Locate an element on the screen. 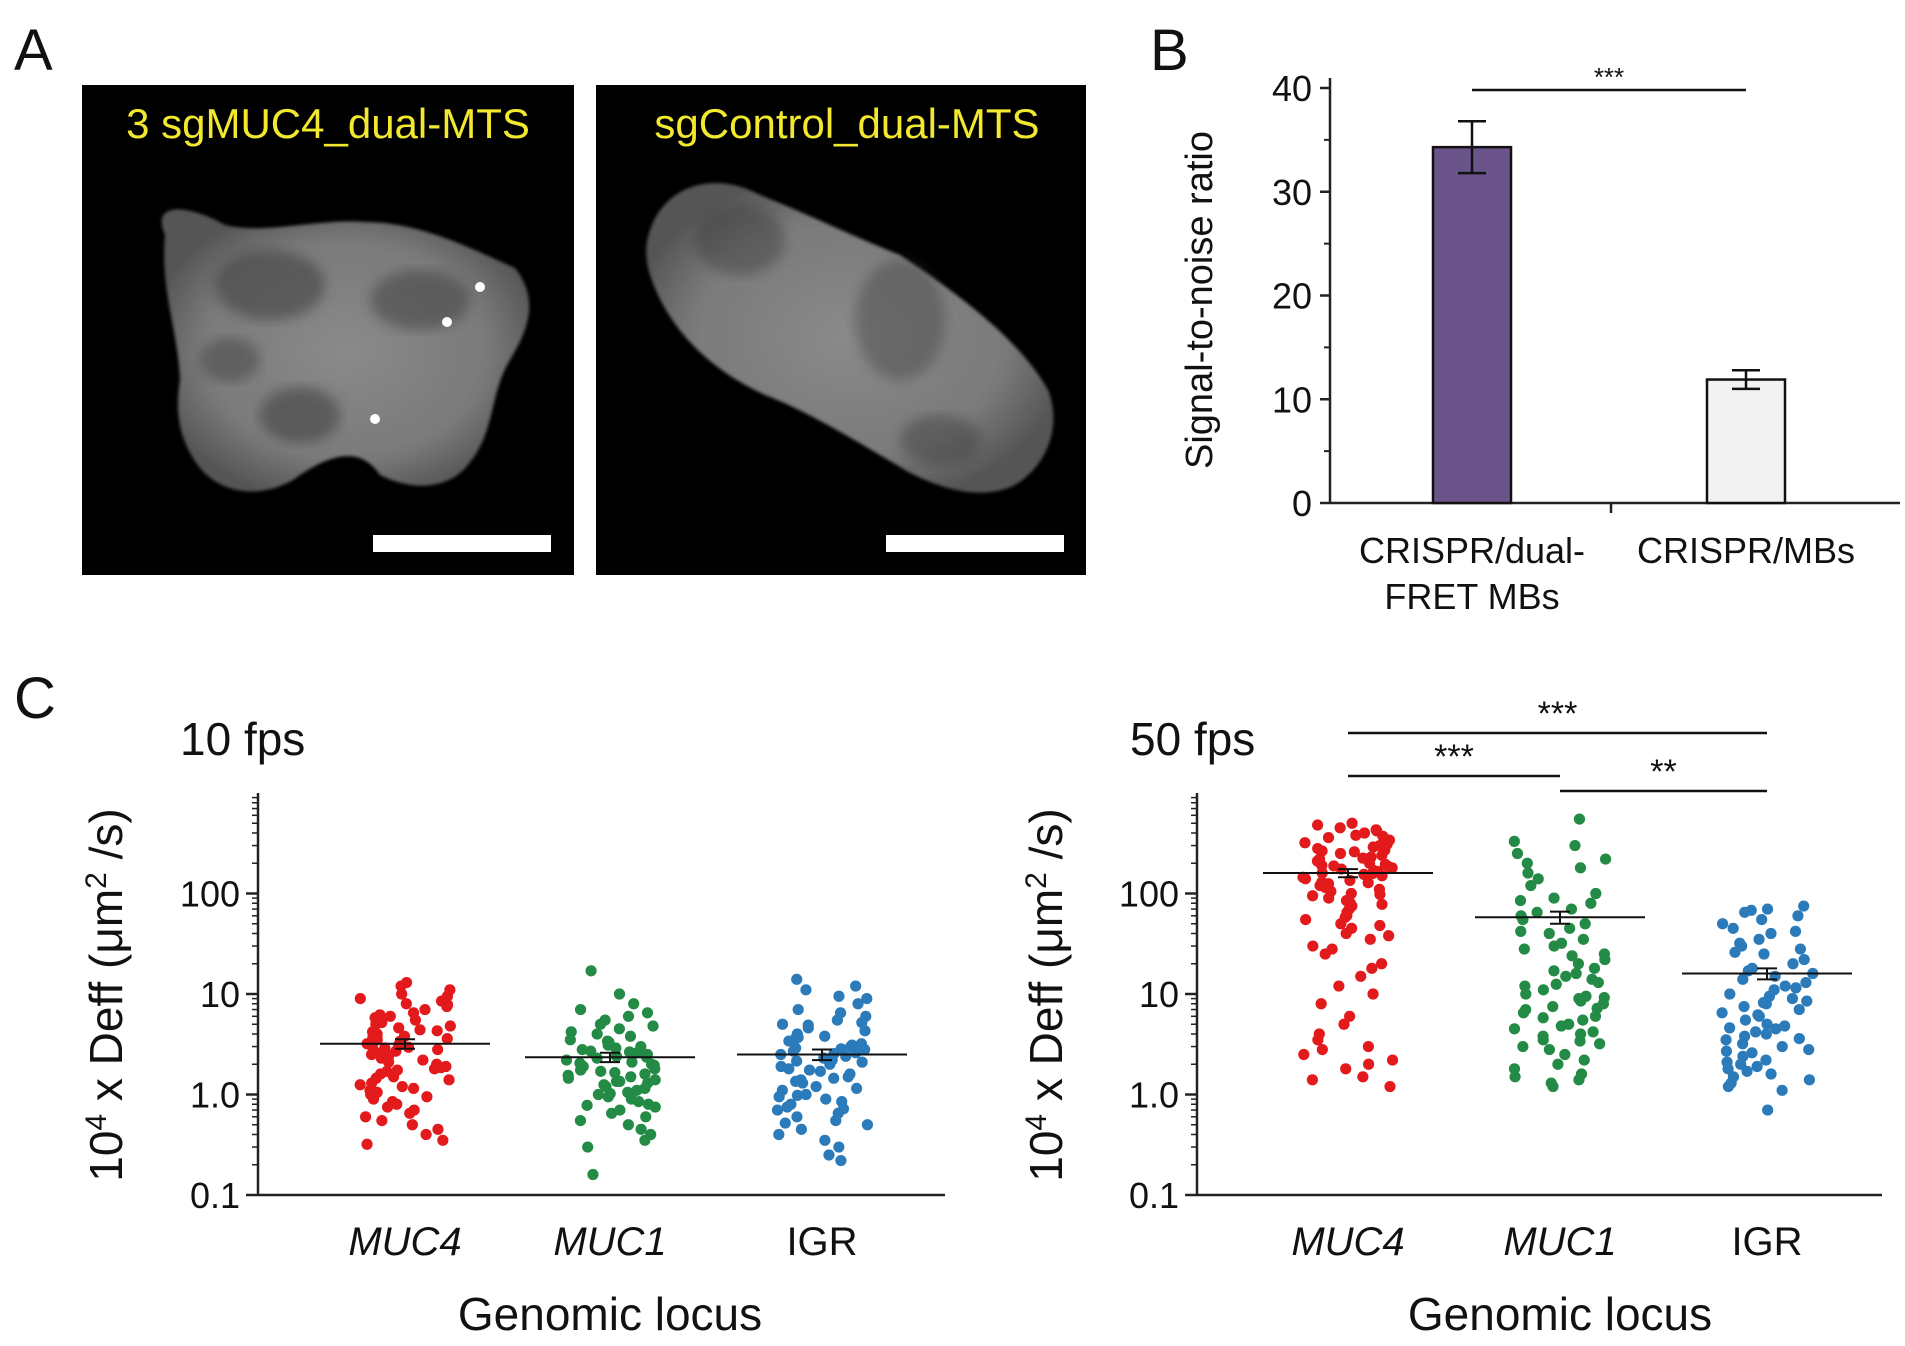 The image size is (1905, 1346). bar is located at coordinates (1472, 325).